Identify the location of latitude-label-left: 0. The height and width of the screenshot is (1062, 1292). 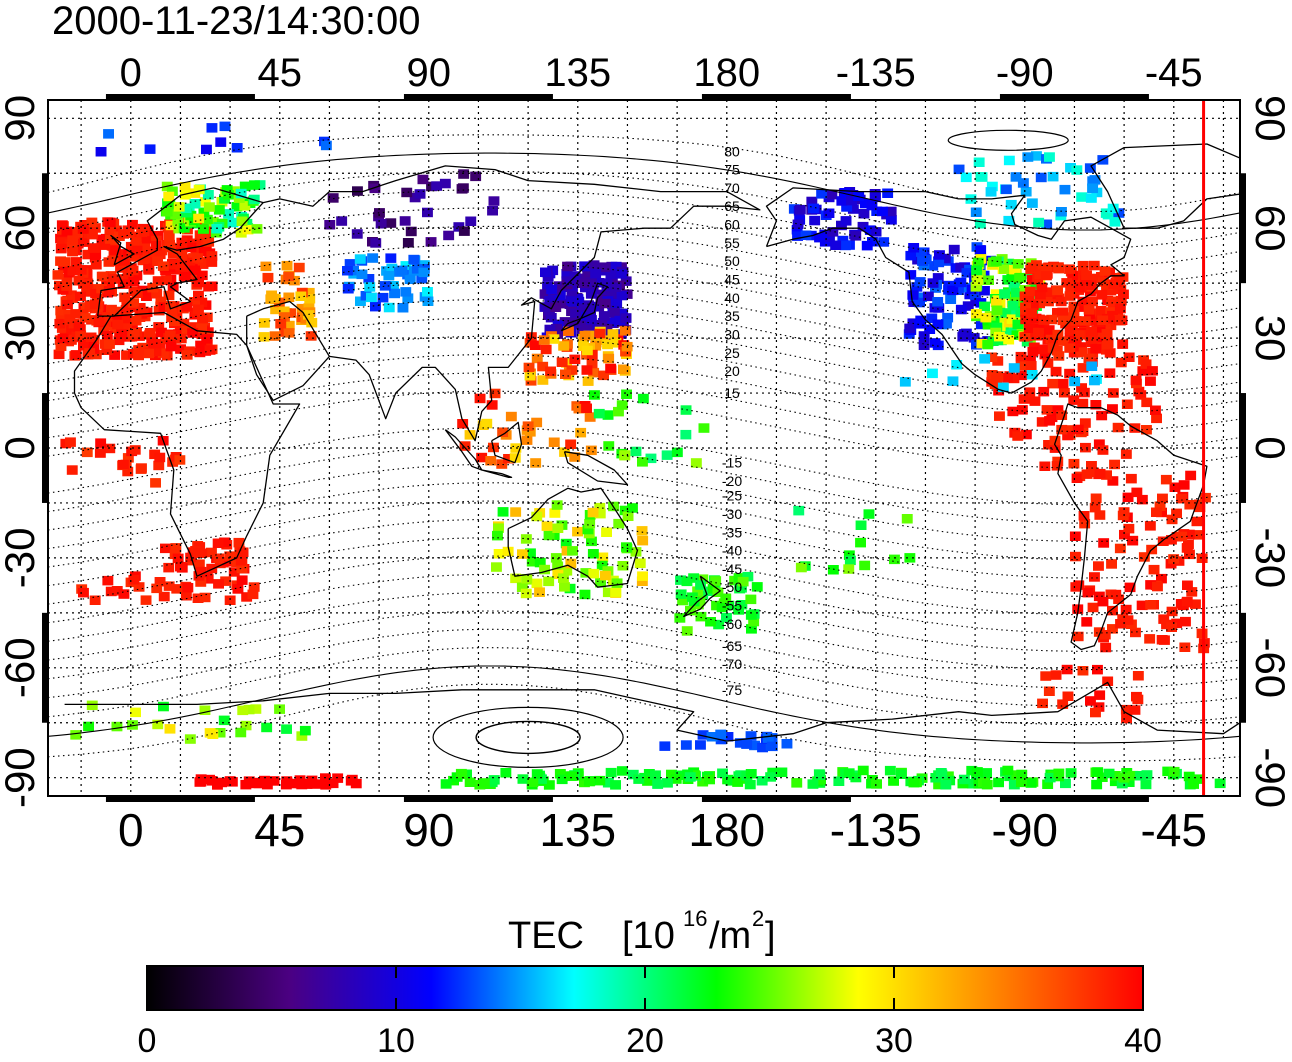
(21, 447).